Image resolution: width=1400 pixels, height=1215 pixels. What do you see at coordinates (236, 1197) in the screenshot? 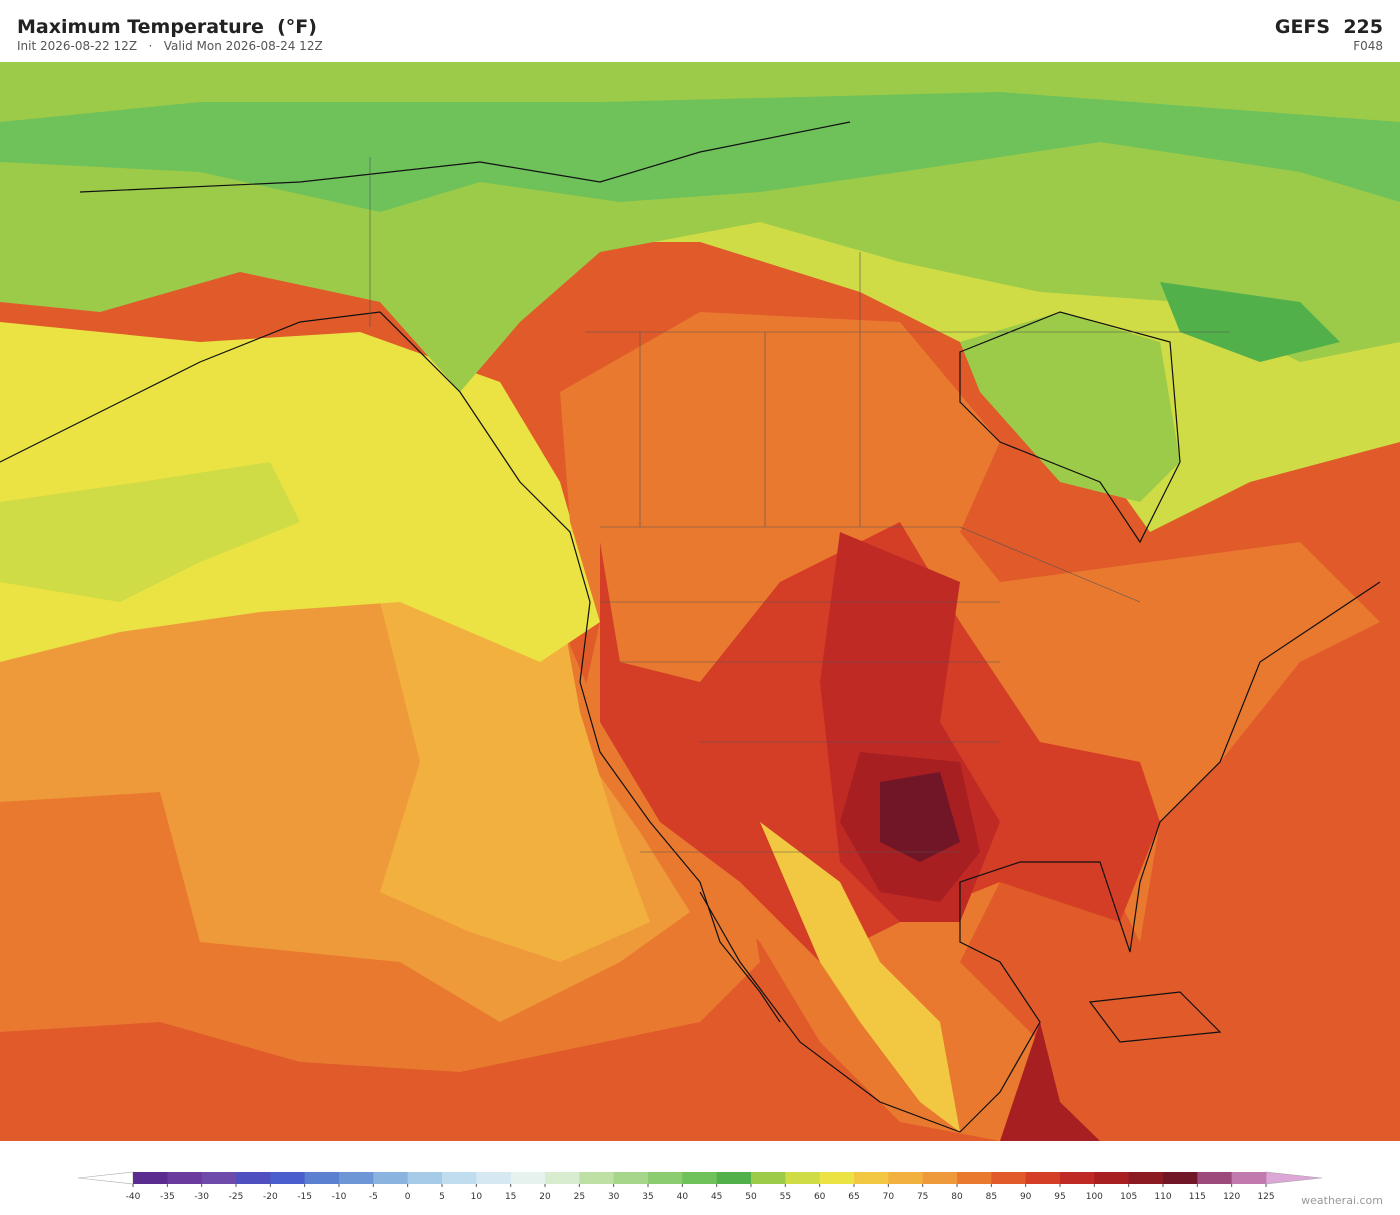
I see `colorbar-tick-label: -25` at bounding box center [236, 1197].